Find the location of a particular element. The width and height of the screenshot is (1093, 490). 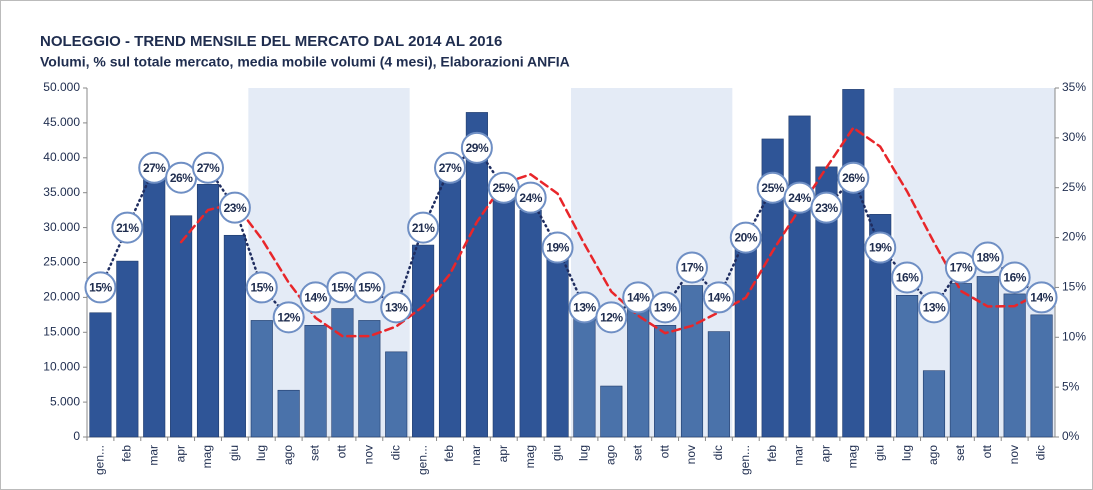

data-label: 27% is located at coordinates (208, 168).